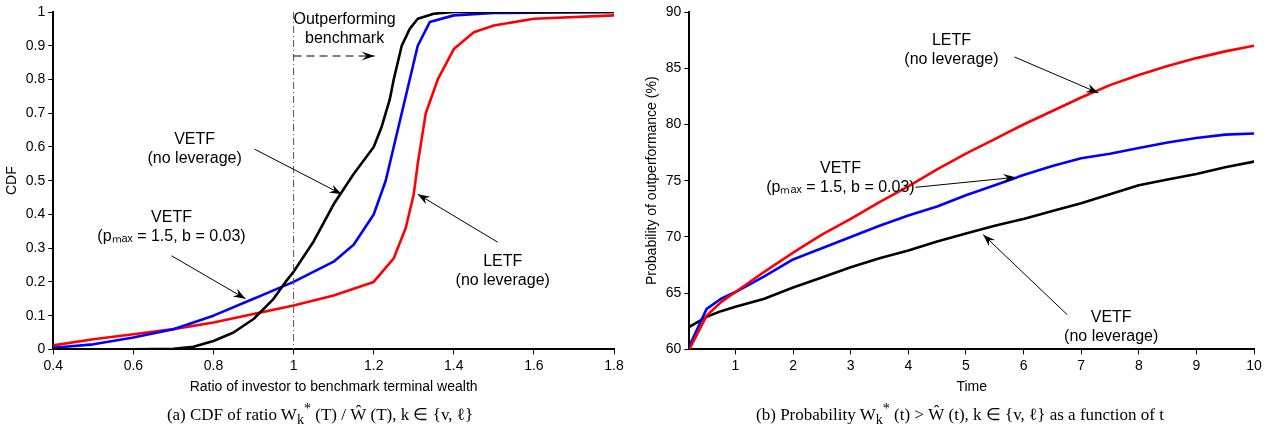  Describe the element at coordinates (673, 292) in the screenshot. I see `y-tick-label: 65` at that location.